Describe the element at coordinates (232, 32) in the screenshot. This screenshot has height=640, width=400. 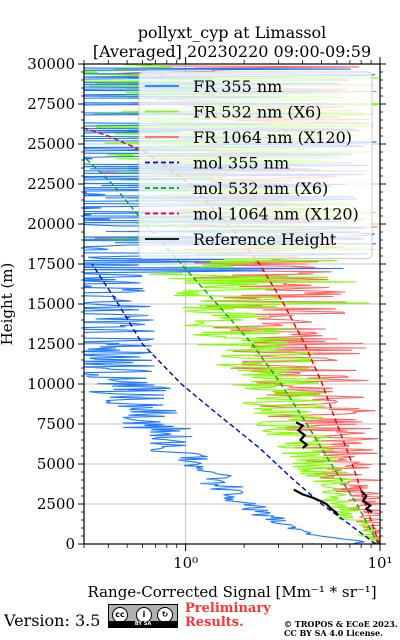
I see `chart-title: pollyxt_cyp at Limassol` at that location.